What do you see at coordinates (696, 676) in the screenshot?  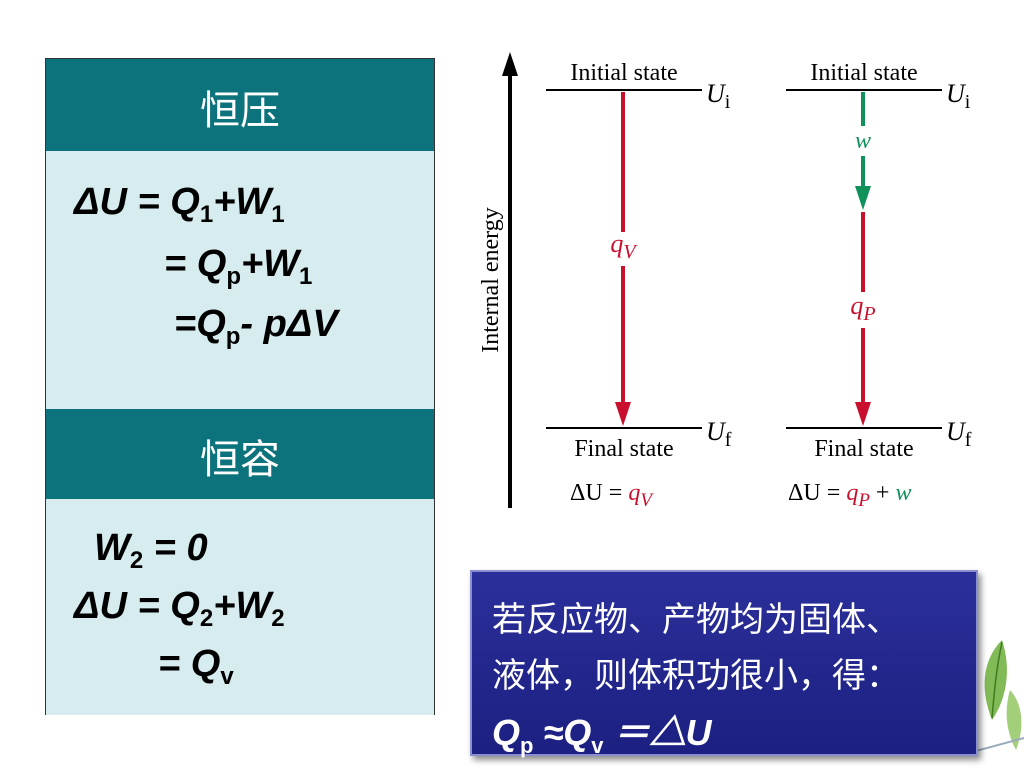 I see `note-line2: 液体，则体积功很小，得：` at bounding box center [696, 676].